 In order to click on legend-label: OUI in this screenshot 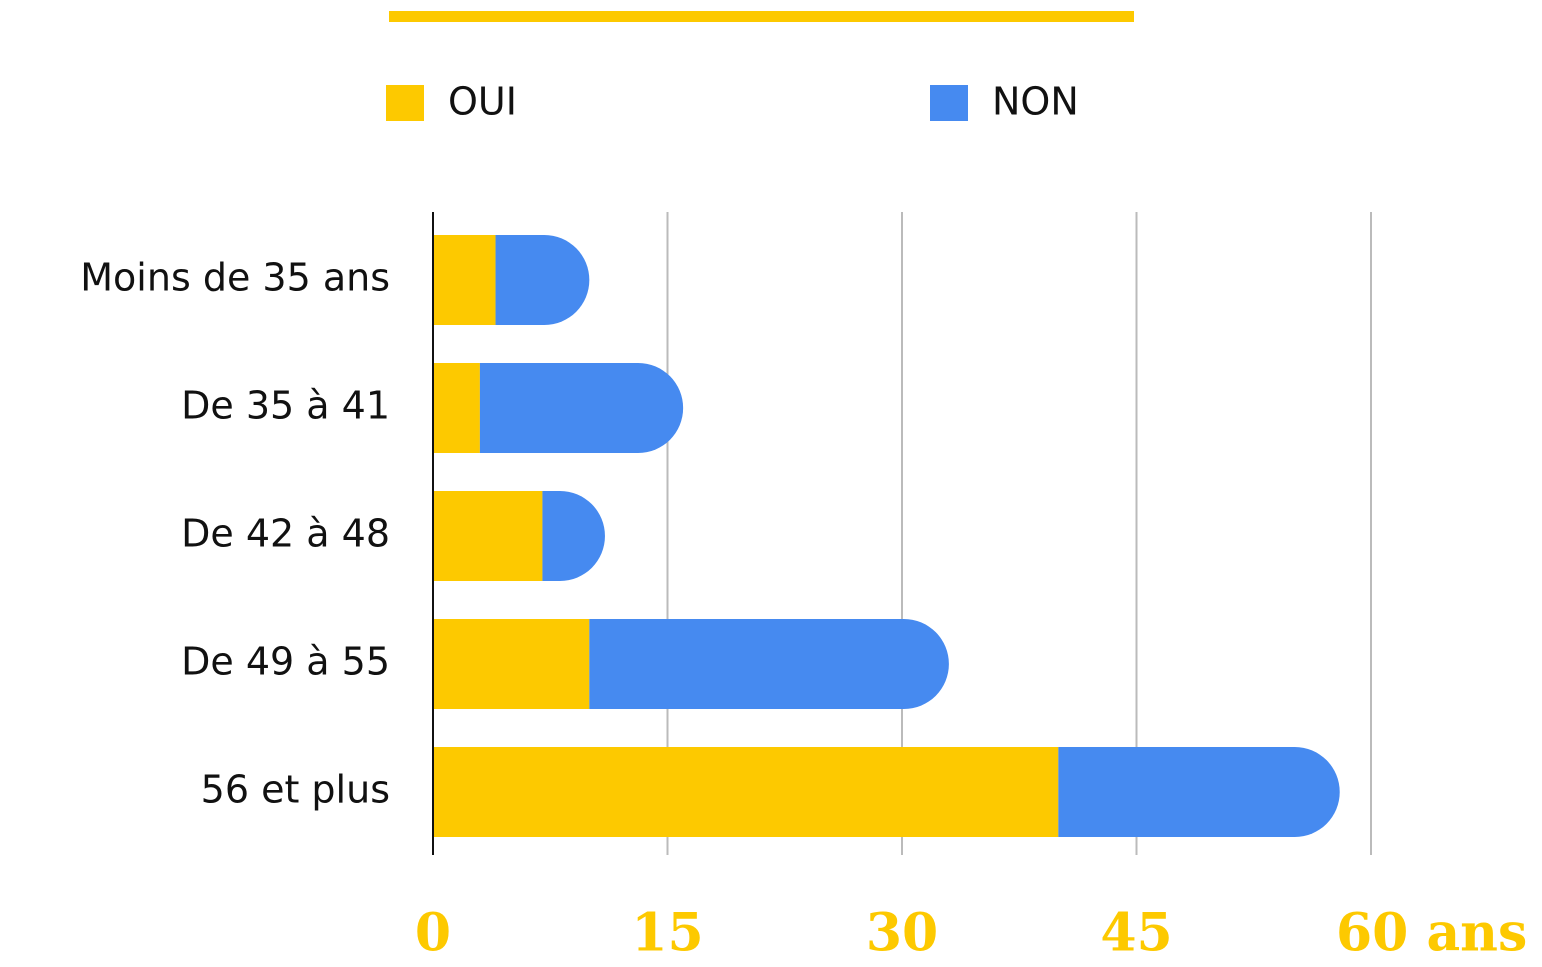, I will do `click(482, 102)`.